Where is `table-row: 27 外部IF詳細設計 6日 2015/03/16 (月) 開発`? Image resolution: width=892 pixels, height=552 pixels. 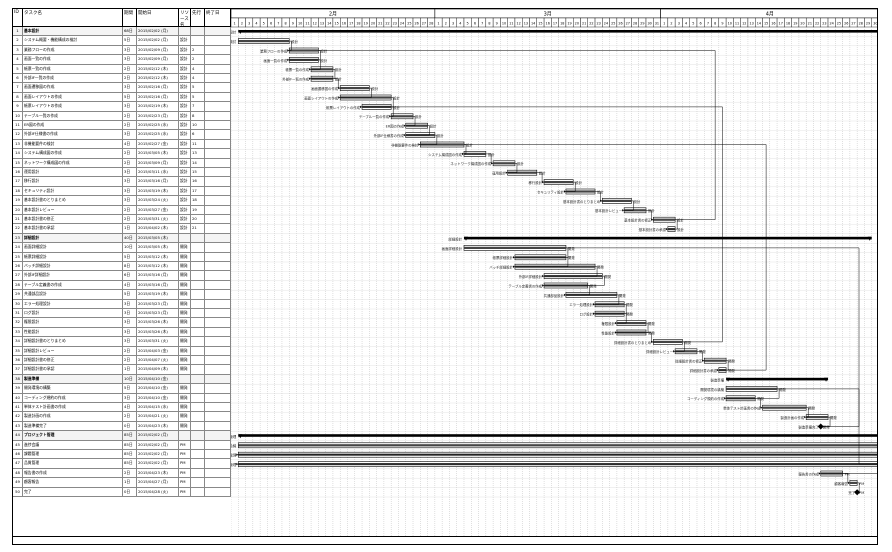
table-row: 27 外部IF詳細設計 6日 2015/03/16 (月) 開発 is located at coordinates (122, 276).